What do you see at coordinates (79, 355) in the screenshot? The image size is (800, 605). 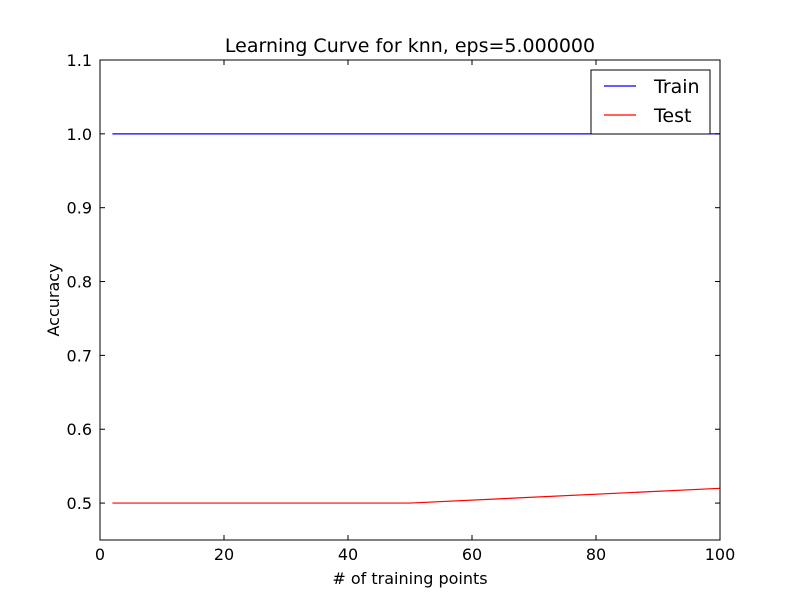 I see `y-tick-label: 0.7` at bounding box center [79, 355].